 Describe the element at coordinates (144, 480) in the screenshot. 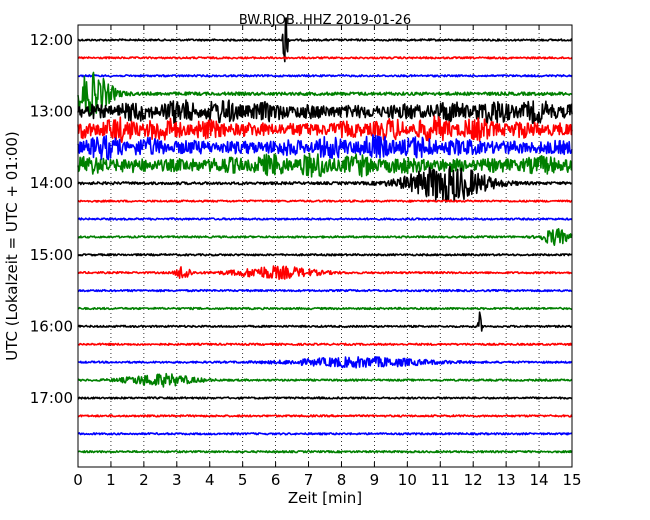

I see `x-tick-label: 2` at that location.